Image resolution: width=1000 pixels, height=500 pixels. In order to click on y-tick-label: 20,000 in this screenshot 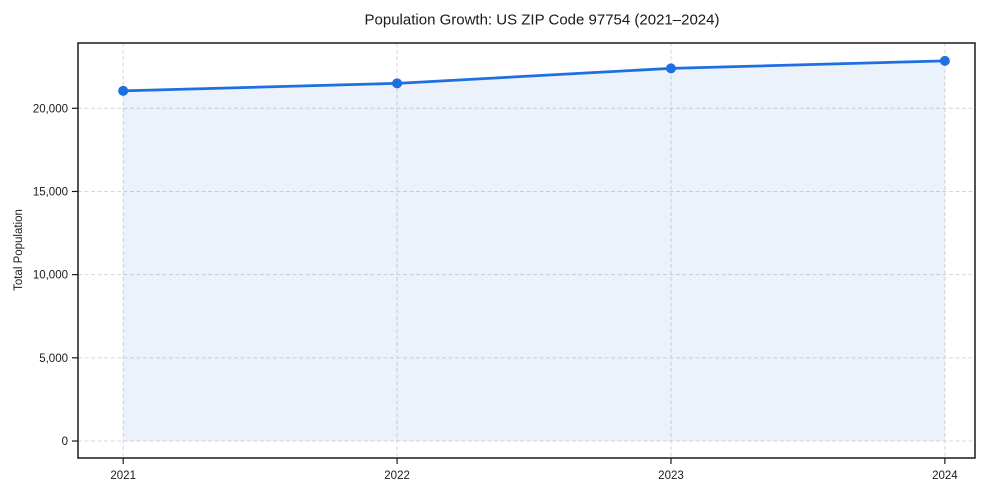, I will do `click(50, 109)`.